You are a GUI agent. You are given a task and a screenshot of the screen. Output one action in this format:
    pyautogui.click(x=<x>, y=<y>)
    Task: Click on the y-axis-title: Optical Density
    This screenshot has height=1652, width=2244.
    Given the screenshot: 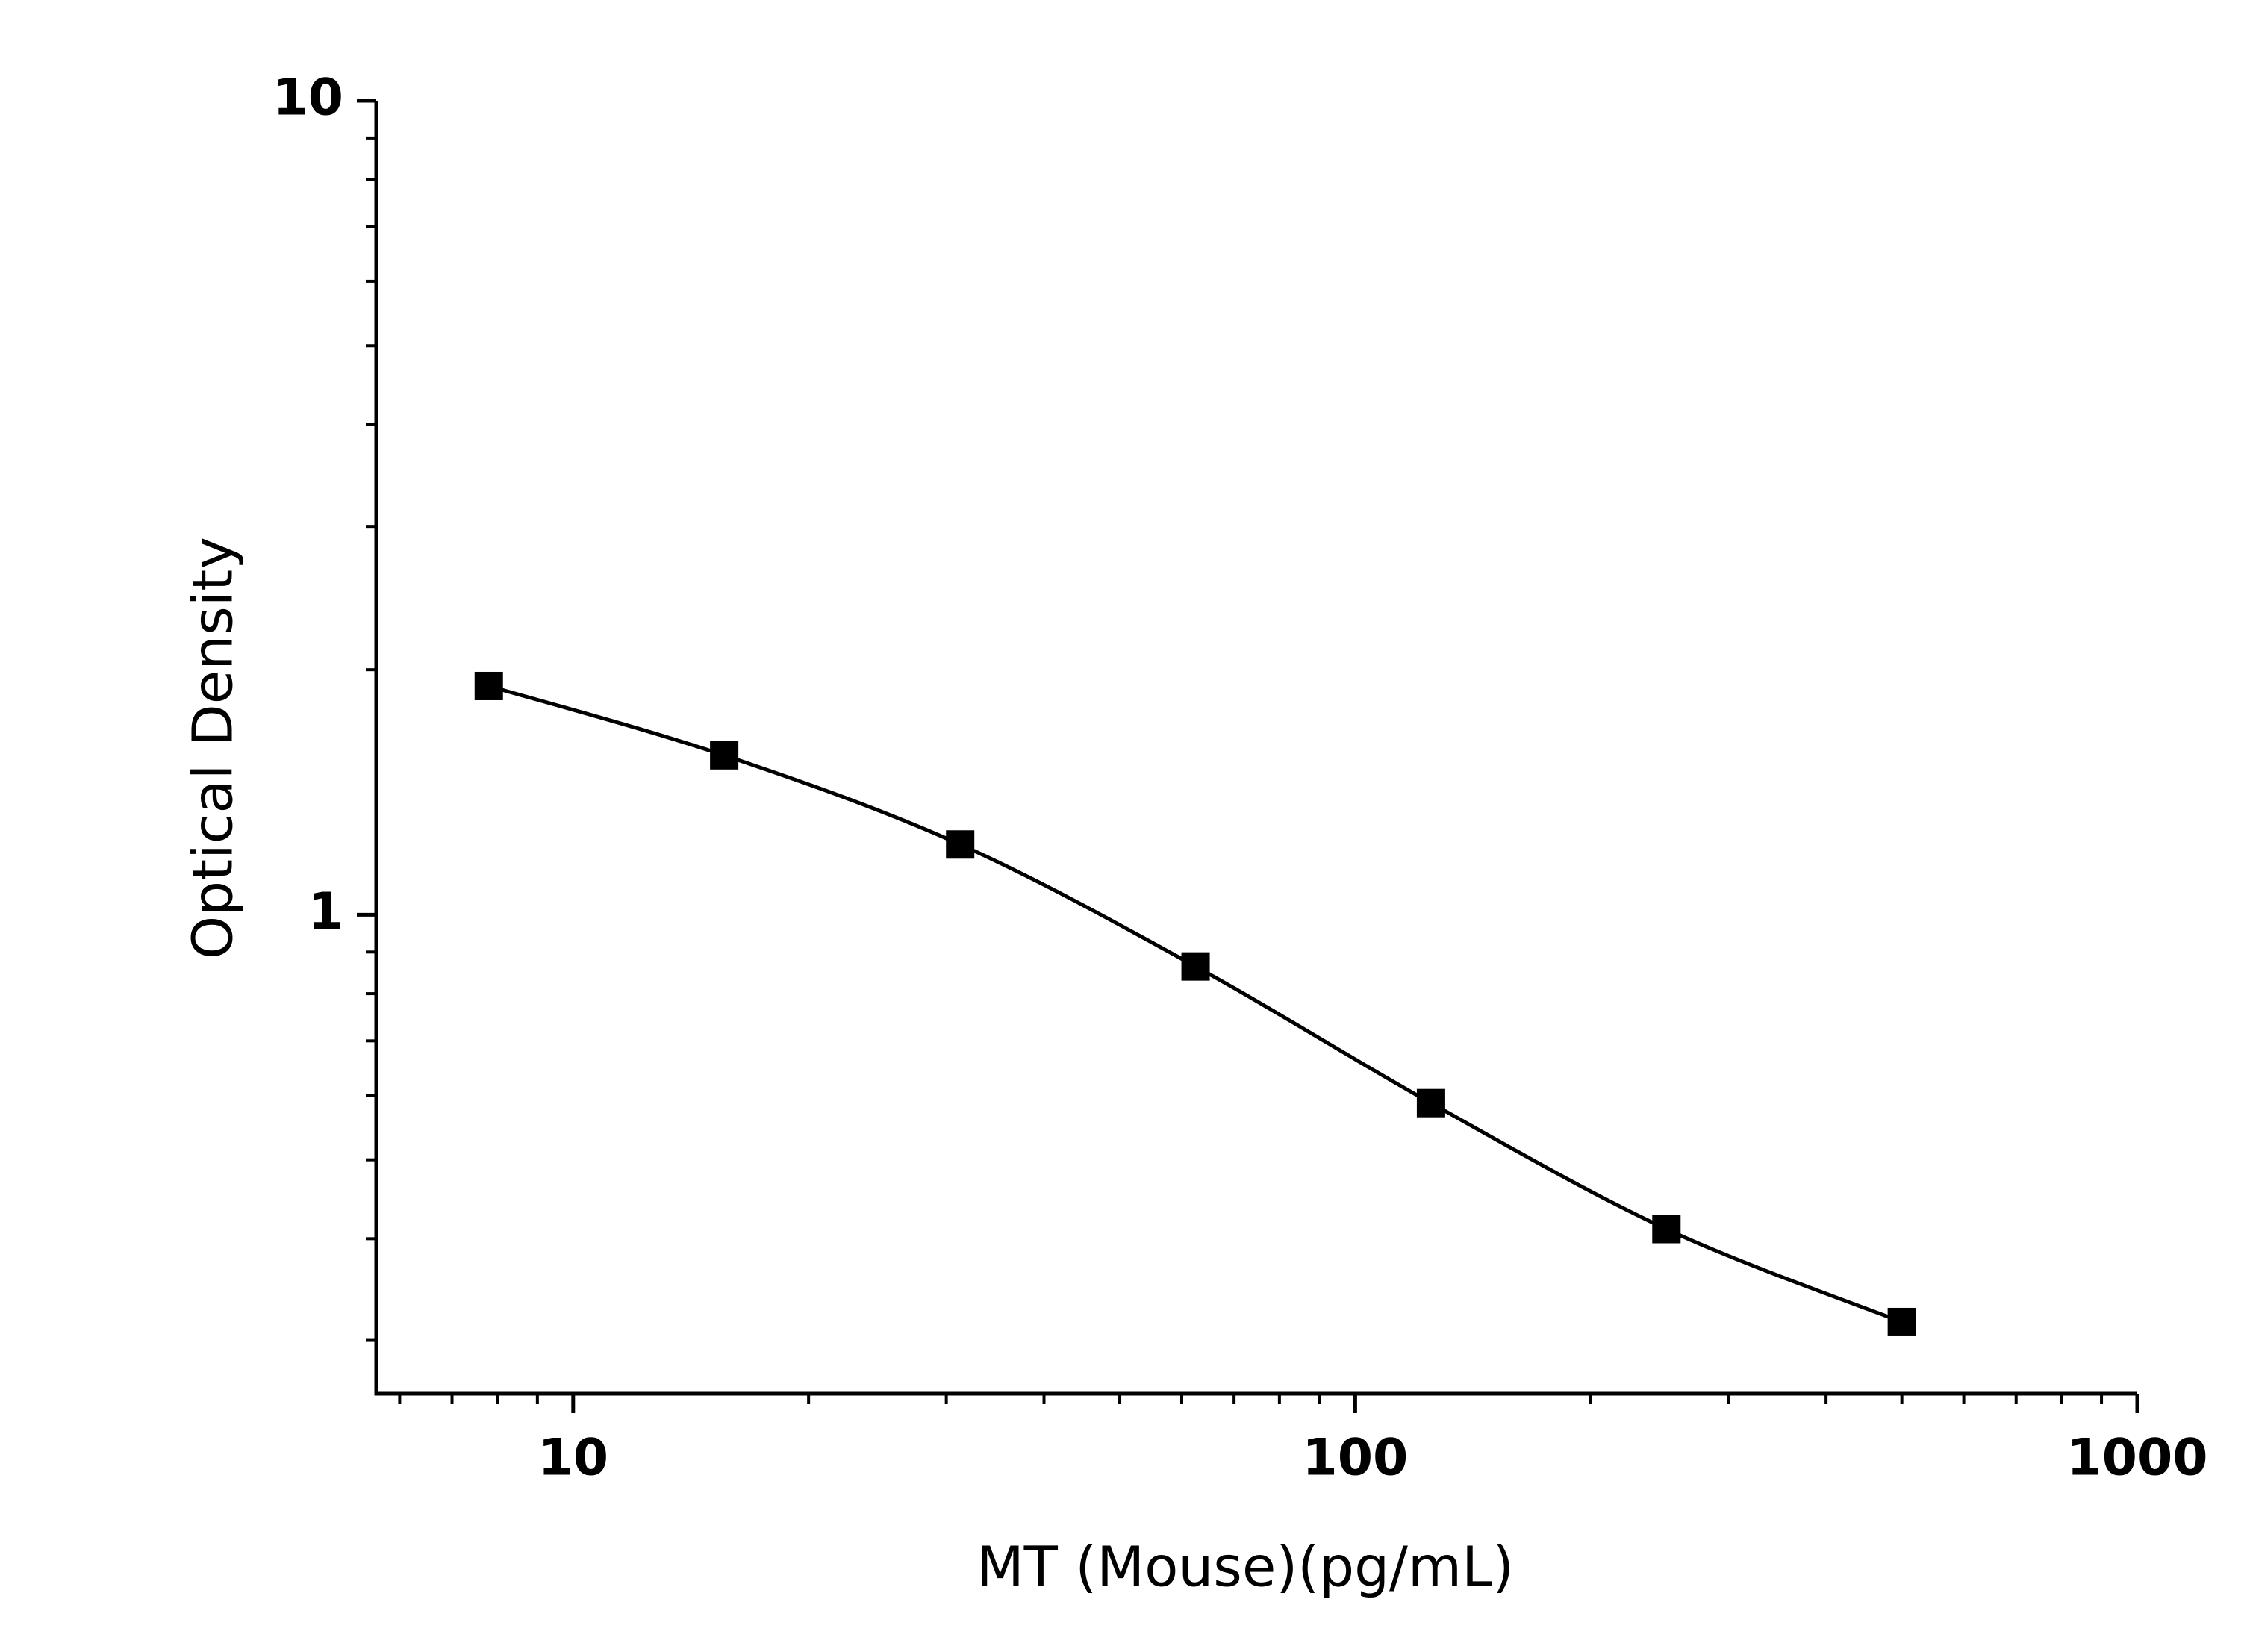 What is the action you would take?
    pyautogui.click(x=213, y=748)
    